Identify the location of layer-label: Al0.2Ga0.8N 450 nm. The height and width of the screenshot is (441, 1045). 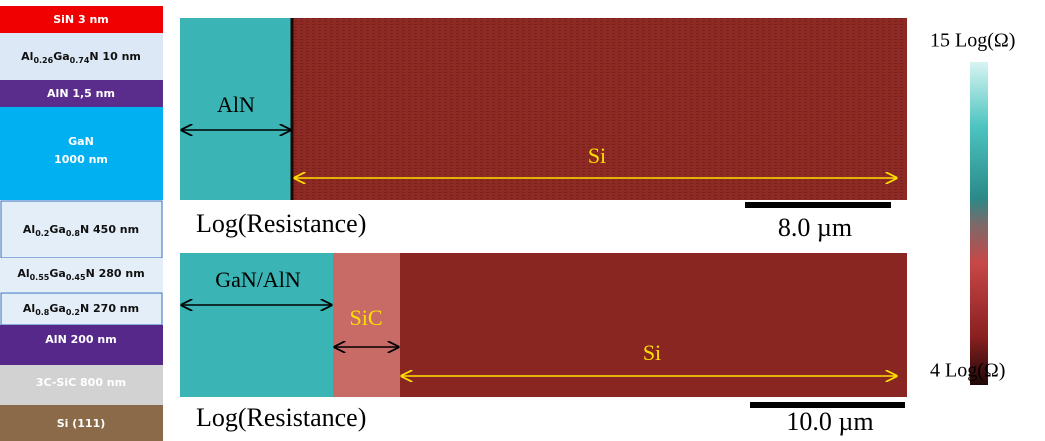
(81, 230).